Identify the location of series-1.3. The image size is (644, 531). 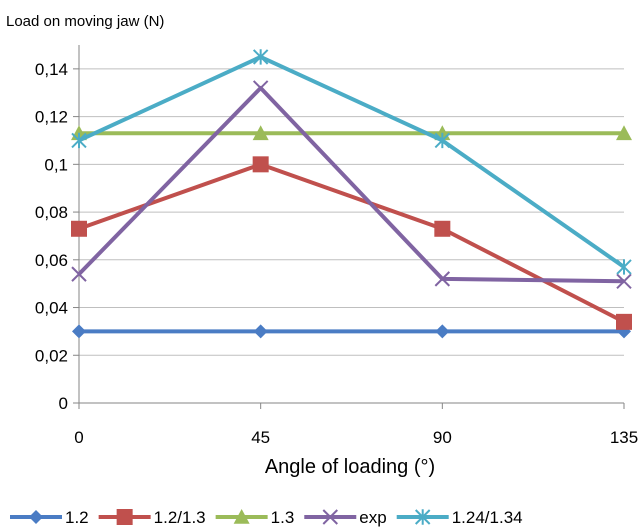
(351, 133).